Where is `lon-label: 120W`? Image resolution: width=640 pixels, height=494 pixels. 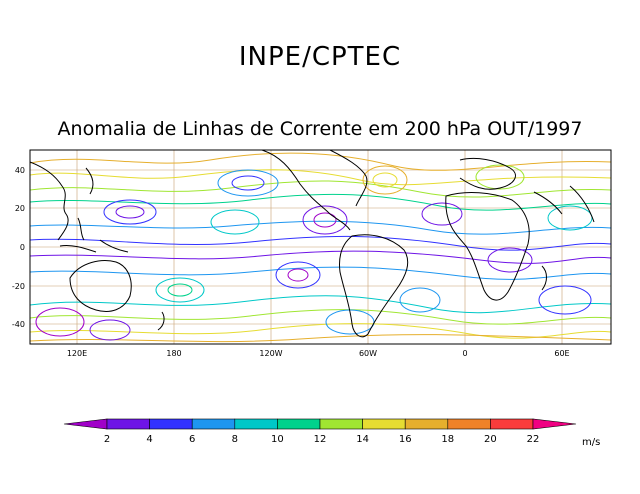 lon-label: 120W is located at coordinates (270, 353).